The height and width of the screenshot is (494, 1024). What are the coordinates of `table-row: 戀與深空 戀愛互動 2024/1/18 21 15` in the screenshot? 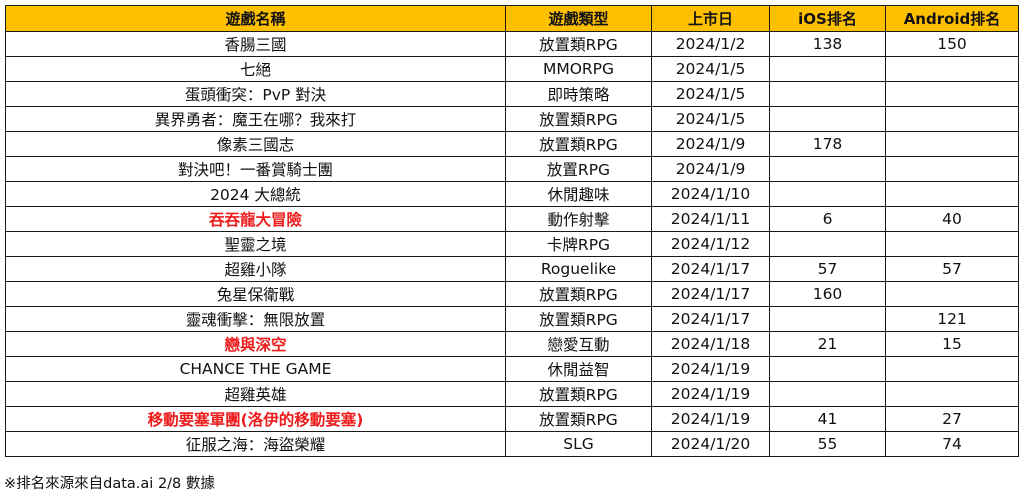 It's located at (512, 344).